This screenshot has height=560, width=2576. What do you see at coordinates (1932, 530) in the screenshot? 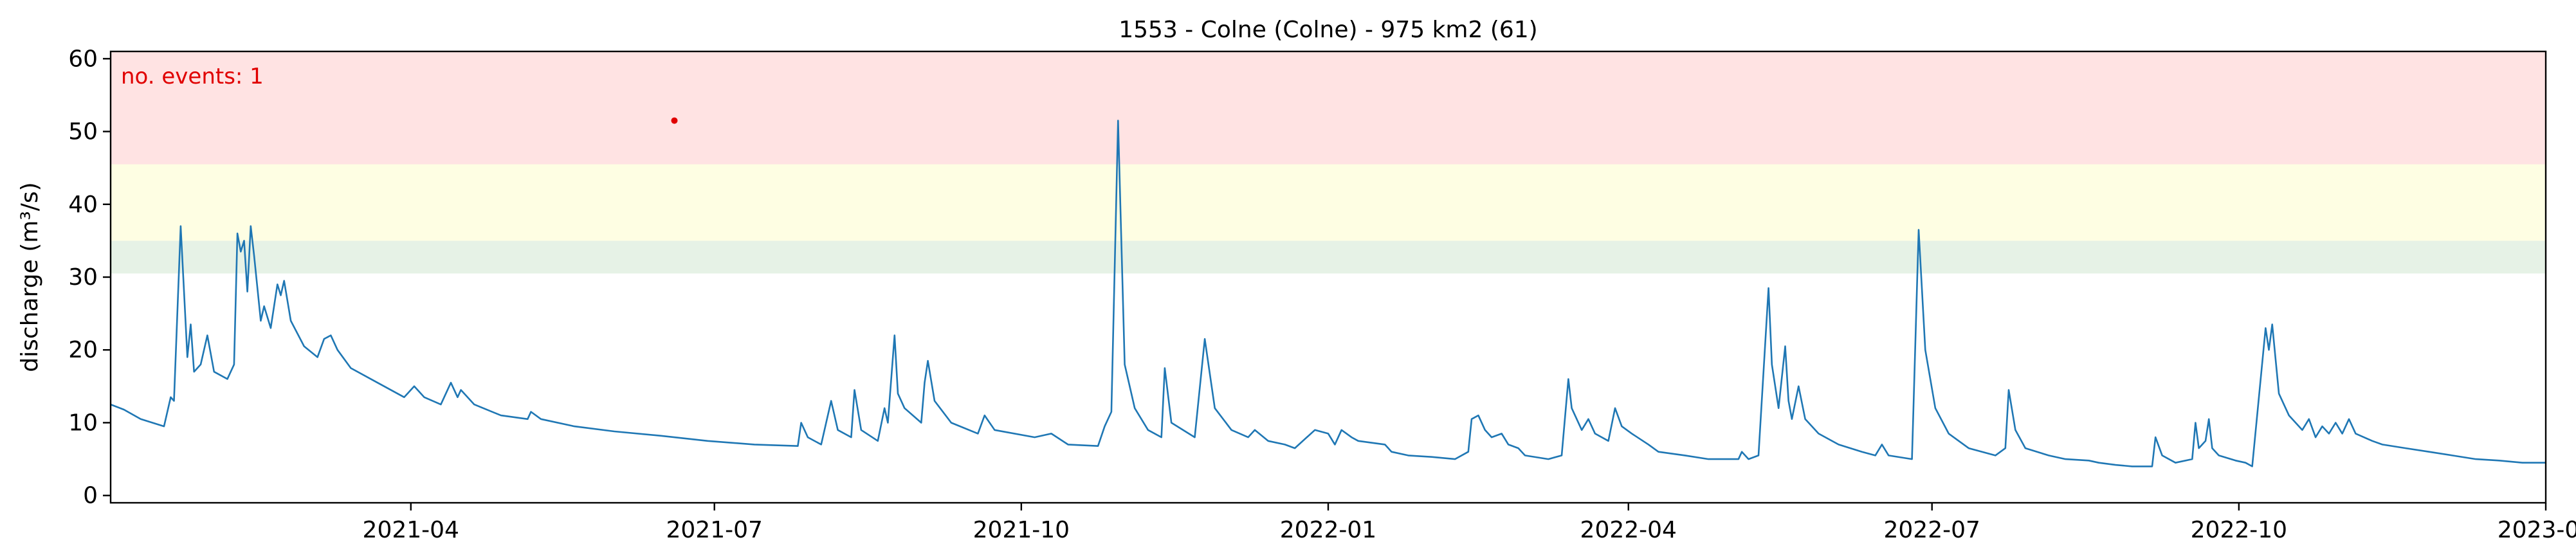
I see `x-tick-label-2022-07: 2022-07` at bounding box center [1932, 530].